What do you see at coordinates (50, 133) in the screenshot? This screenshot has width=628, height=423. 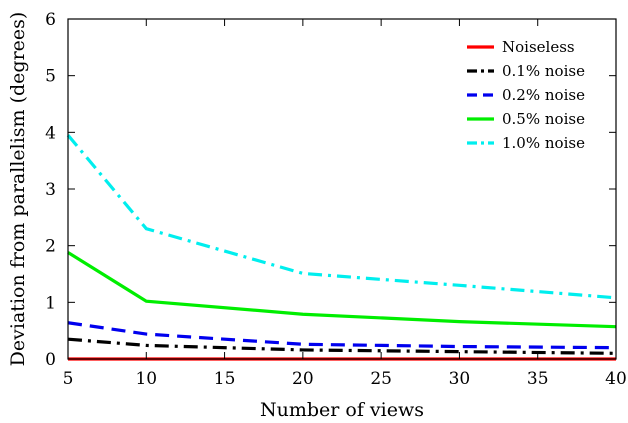 I see `y-tick-label: 4` at bounding box center [50, 133].